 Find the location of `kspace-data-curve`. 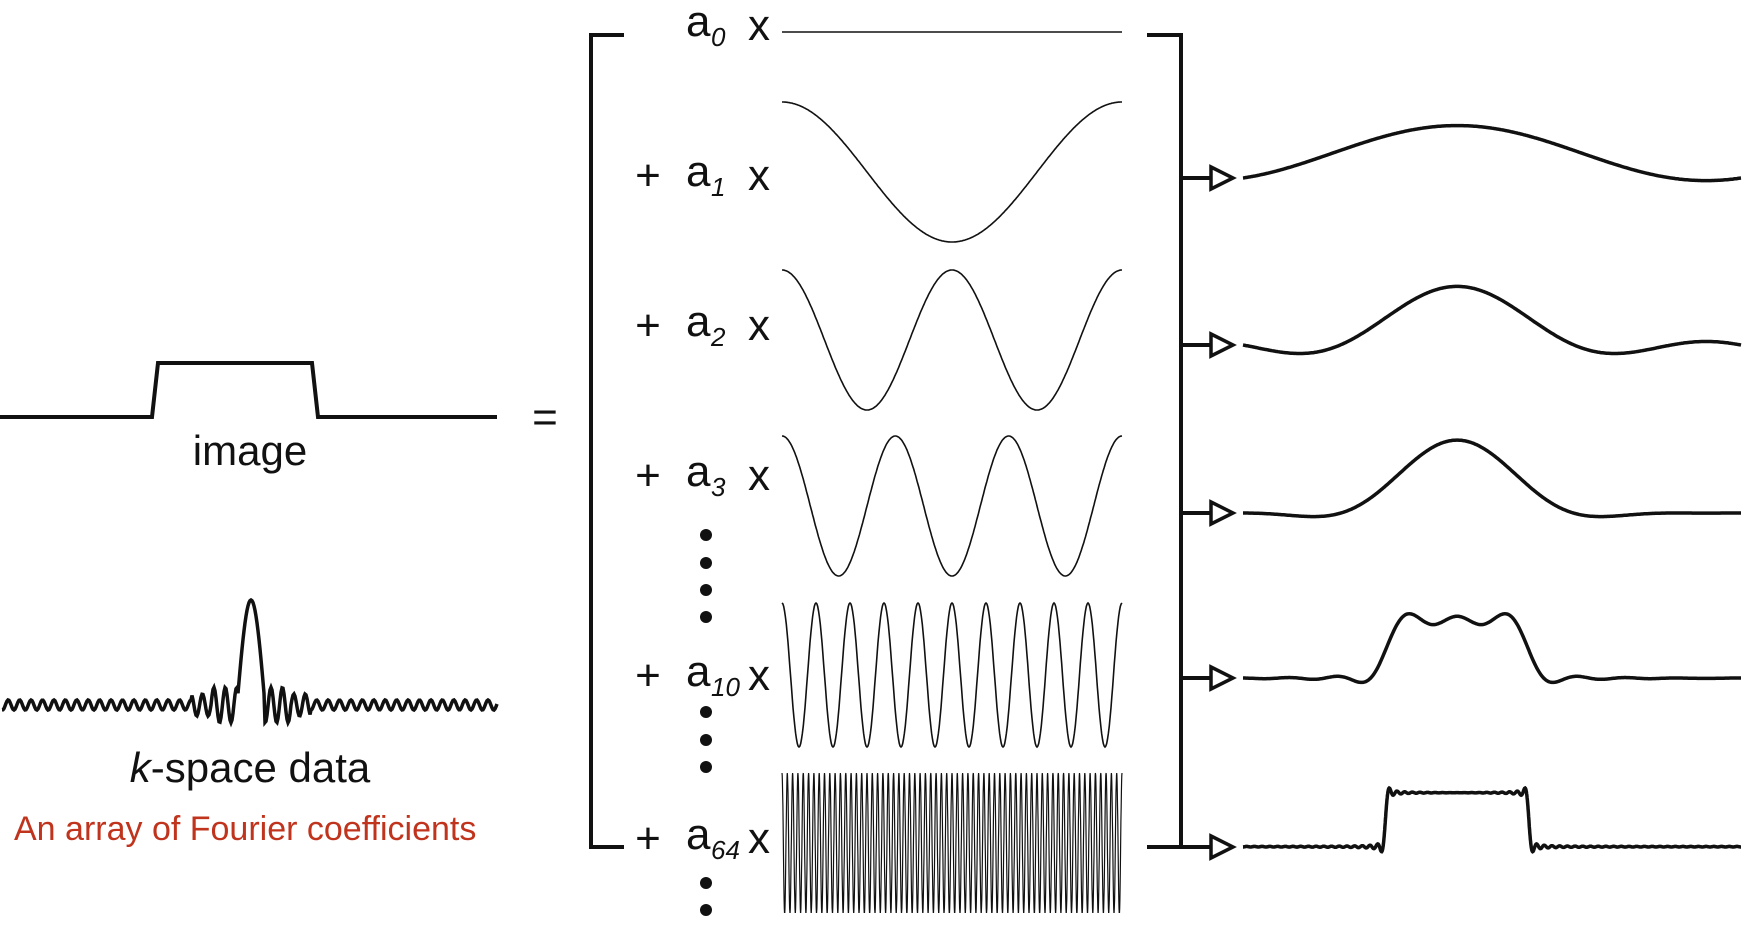

kspace-data-curve is located at coordinates (250, 662).